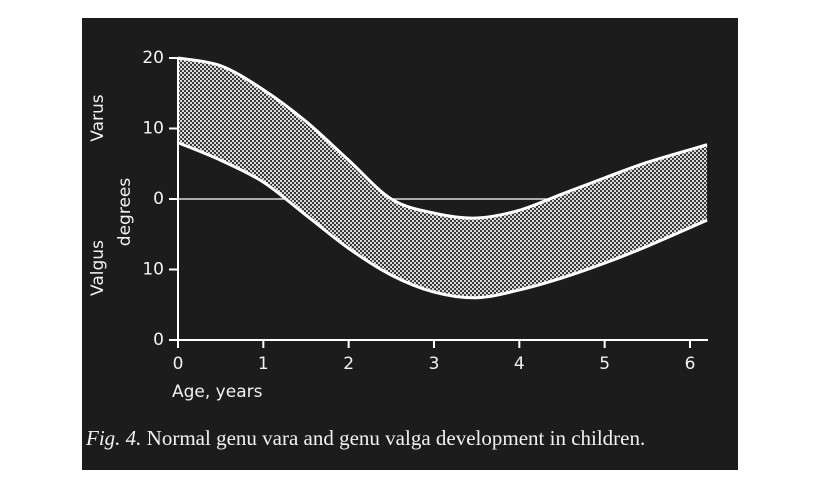 Image resolution: width=814 pixels, height=489 pixels. Describe the element at coordinates (98, 117) in the screenshot. I see `y-label-upper: Varus` at that location.